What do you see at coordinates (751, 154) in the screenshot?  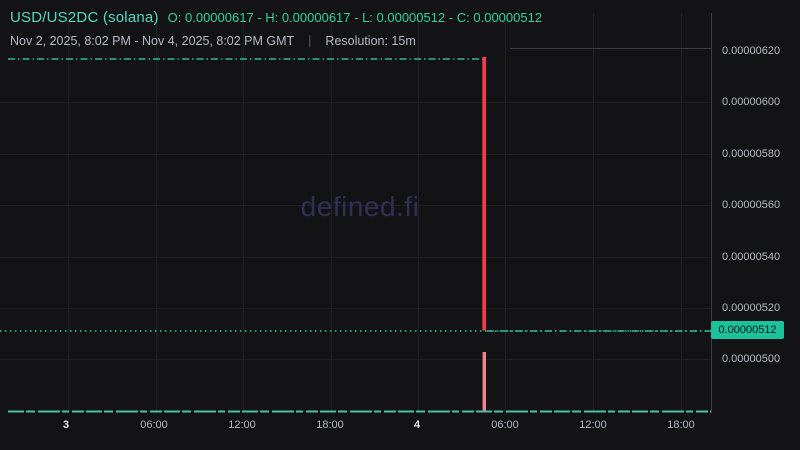 I see `price-axis-label: 0.00000580` at bounding box center [751, 154].